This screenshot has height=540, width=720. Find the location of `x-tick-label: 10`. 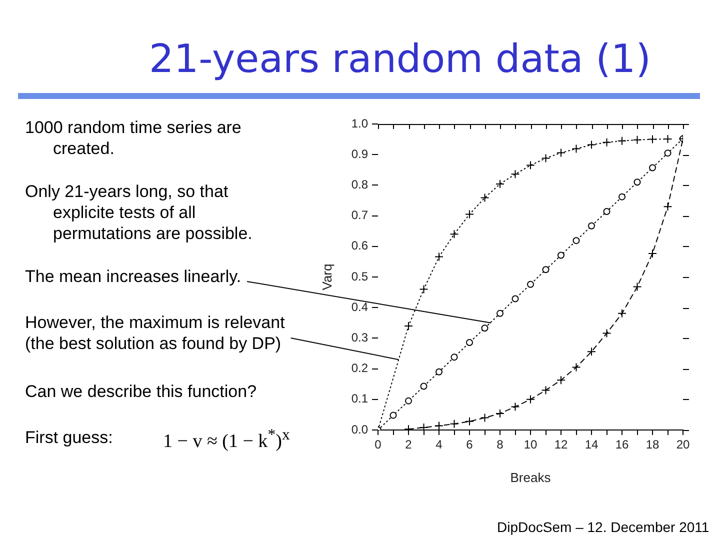

x-tick-label: 10 is located at coordinates (531, 445).